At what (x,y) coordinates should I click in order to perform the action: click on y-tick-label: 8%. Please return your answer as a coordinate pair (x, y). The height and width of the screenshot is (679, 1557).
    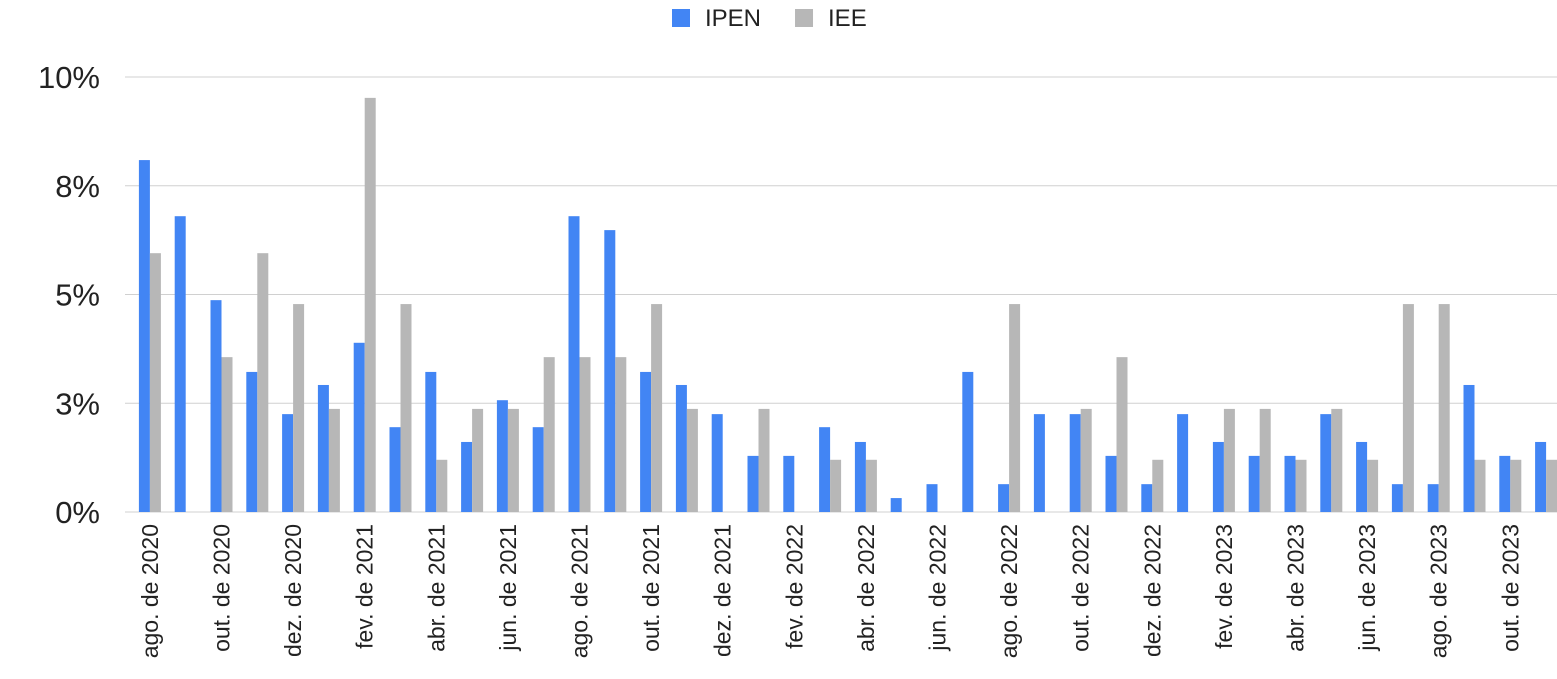
    Looking at the image, I should click on (77, 186).